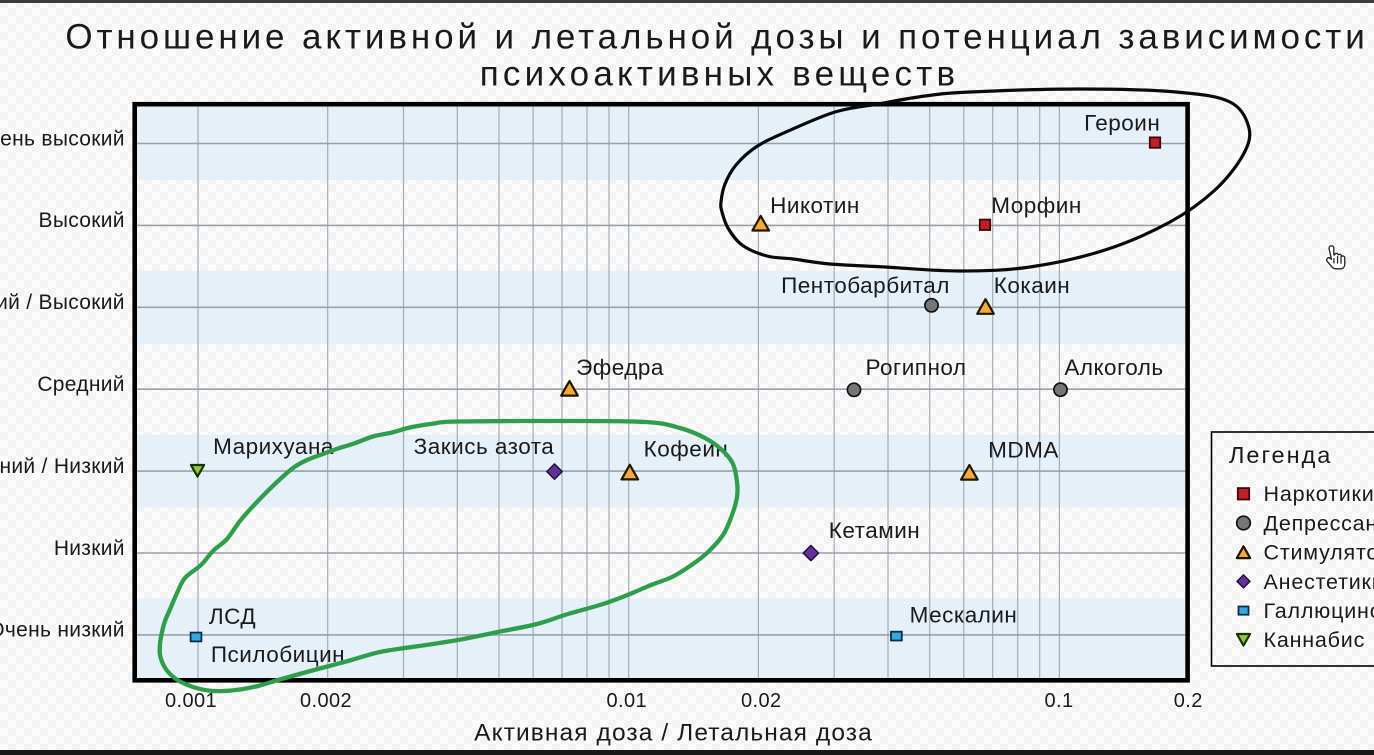 The width and height of the screenshot is (1374, 755). Describe the element at coordinates (1058, 701) in the screenshot. I see `svg-text: 0.1` at that location.